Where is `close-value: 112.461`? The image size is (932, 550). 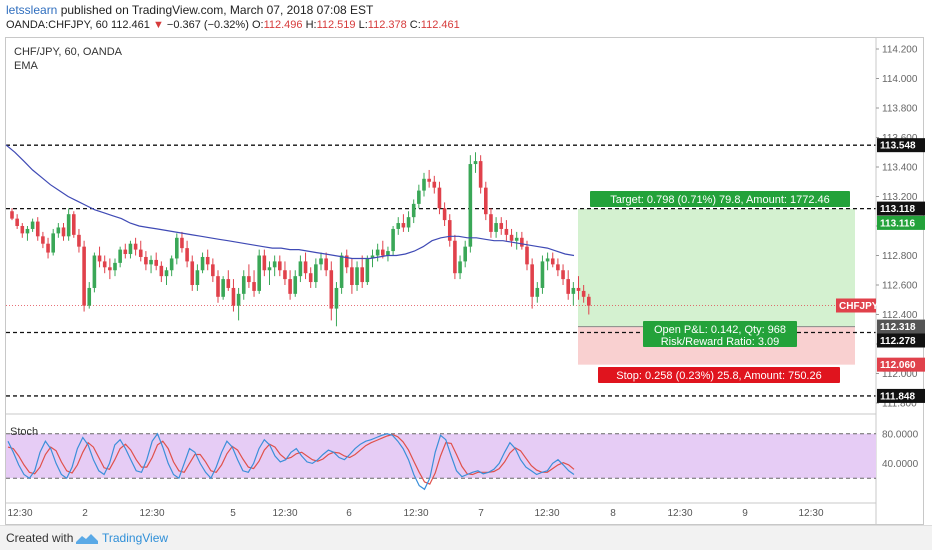 close-value: 112.461 is located at coordinates (440, 25).